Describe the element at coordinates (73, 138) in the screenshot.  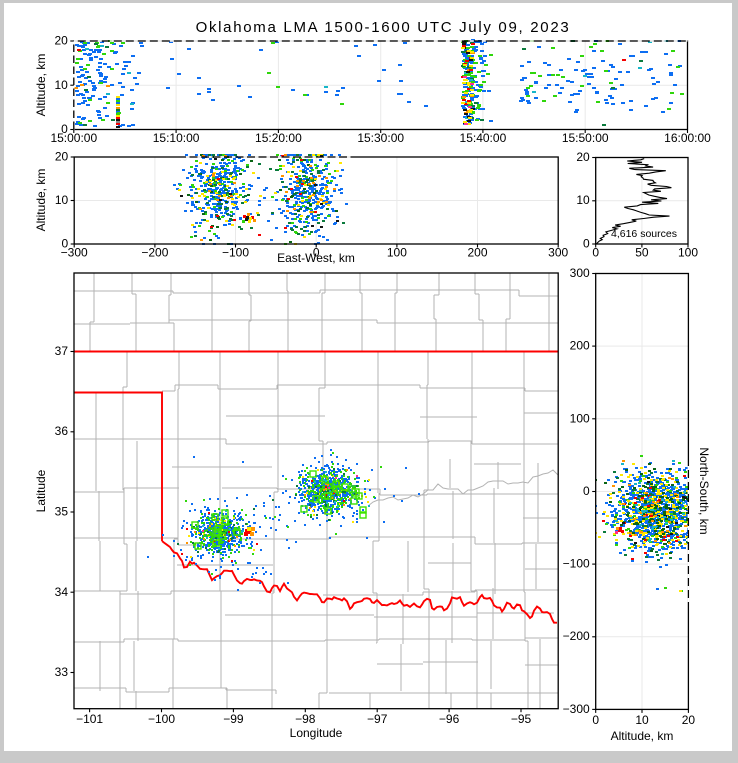
I see `svg-text: 15:00:00` at that location.